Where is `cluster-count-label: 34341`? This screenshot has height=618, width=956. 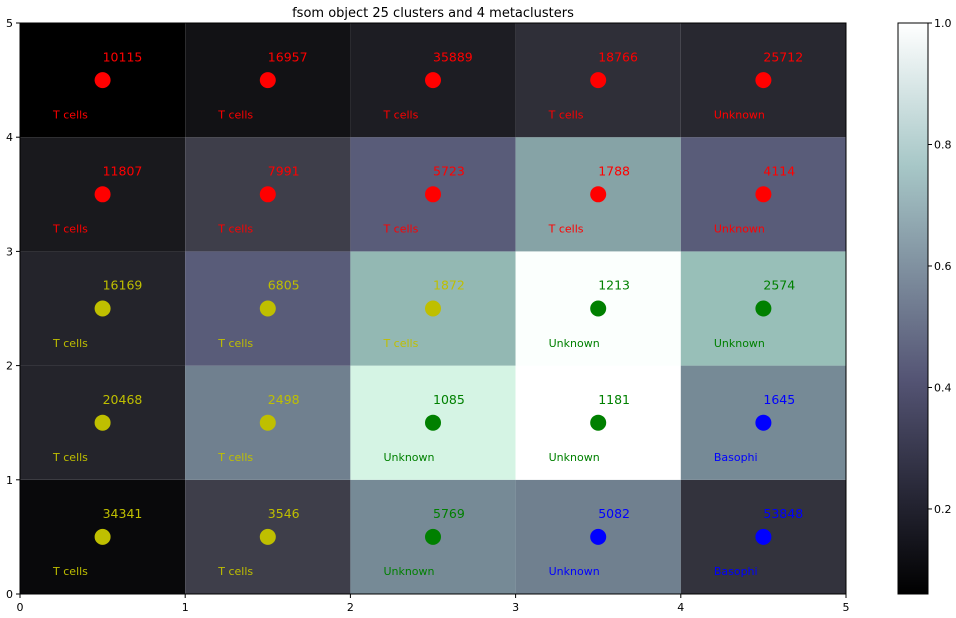 cluster-count-label: 34341 is located at coordinates (123, 513).